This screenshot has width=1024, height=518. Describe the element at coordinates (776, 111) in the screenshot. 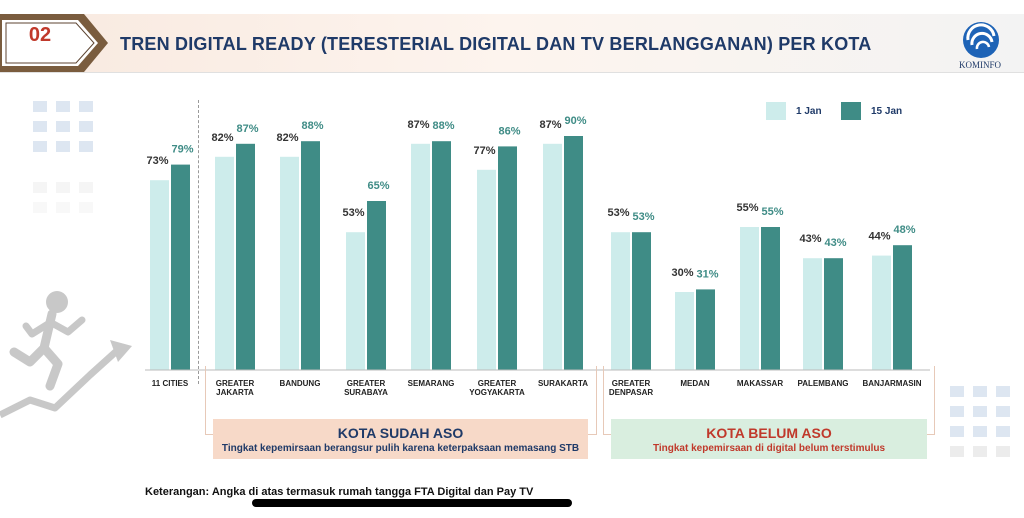

I see `legend-swatch-jan1` at that location.